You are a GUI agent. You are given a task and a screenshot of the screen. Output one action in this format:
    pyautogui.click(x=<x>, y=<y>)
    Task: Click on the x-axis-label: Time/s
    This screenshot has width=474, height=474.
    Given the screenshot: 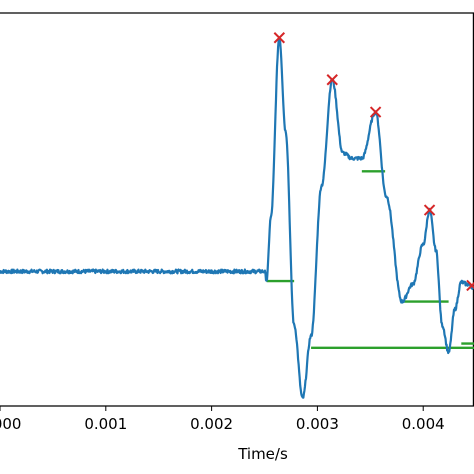 What is the action you would take?
    pyautogui.click(x=262, y=454)
    